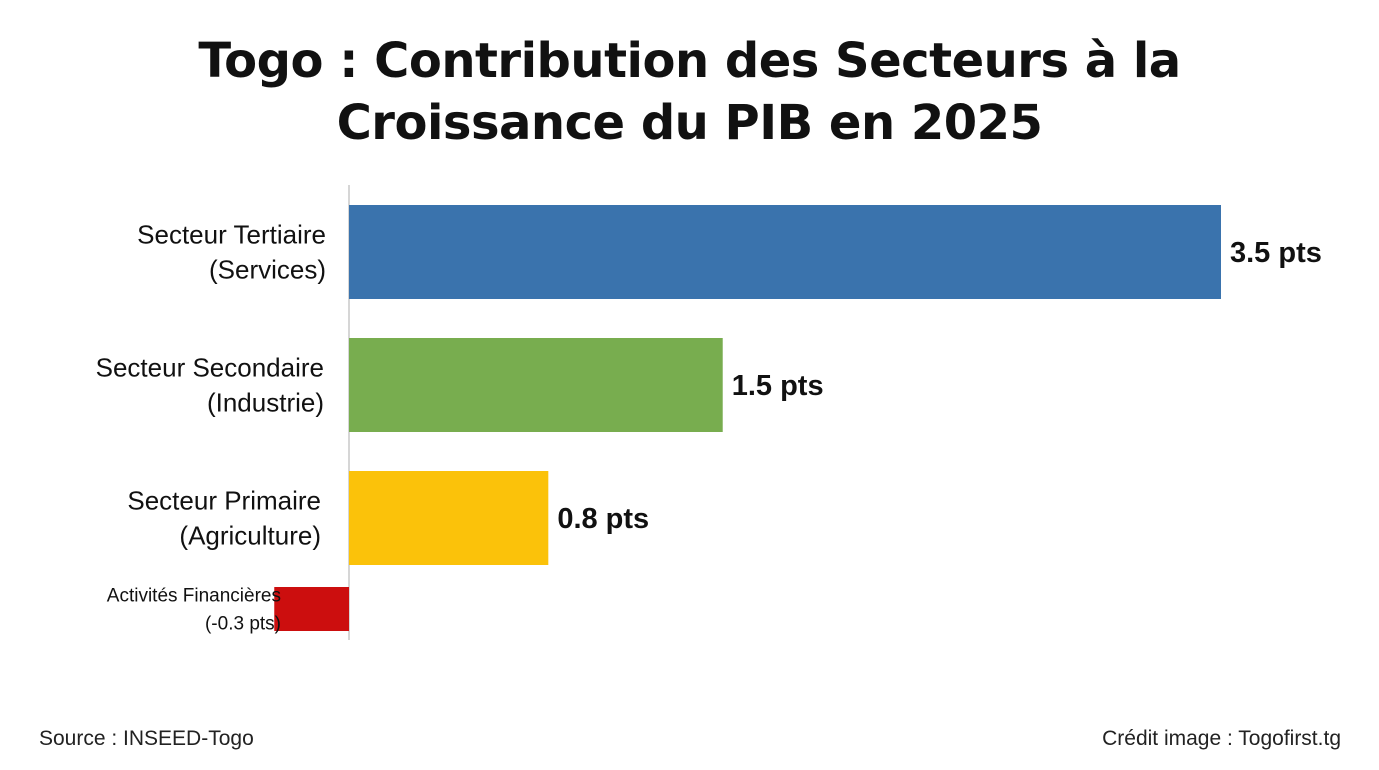  I want to click on image-credit: Crédit image : Togofirst.tg, so click(1221, 738).